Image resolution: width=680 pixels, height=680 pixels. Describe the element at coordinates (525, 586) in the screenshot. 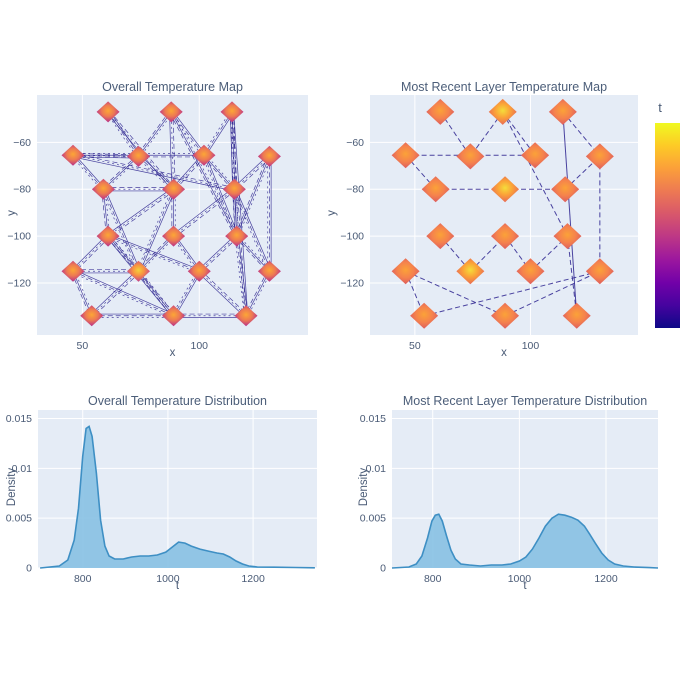

I see `x-axis-label-recent-dist: t` at that location.